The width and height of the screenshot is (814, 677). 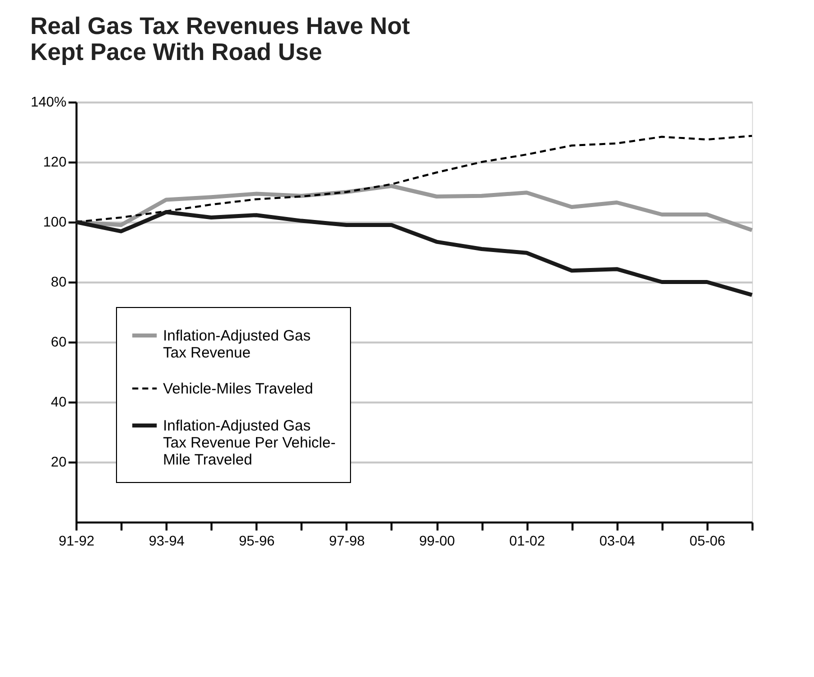 What do you see at coordinates (55, 162) in the screenshot?
I see `y-tick-label: 120` at bounding box center [55, 162].